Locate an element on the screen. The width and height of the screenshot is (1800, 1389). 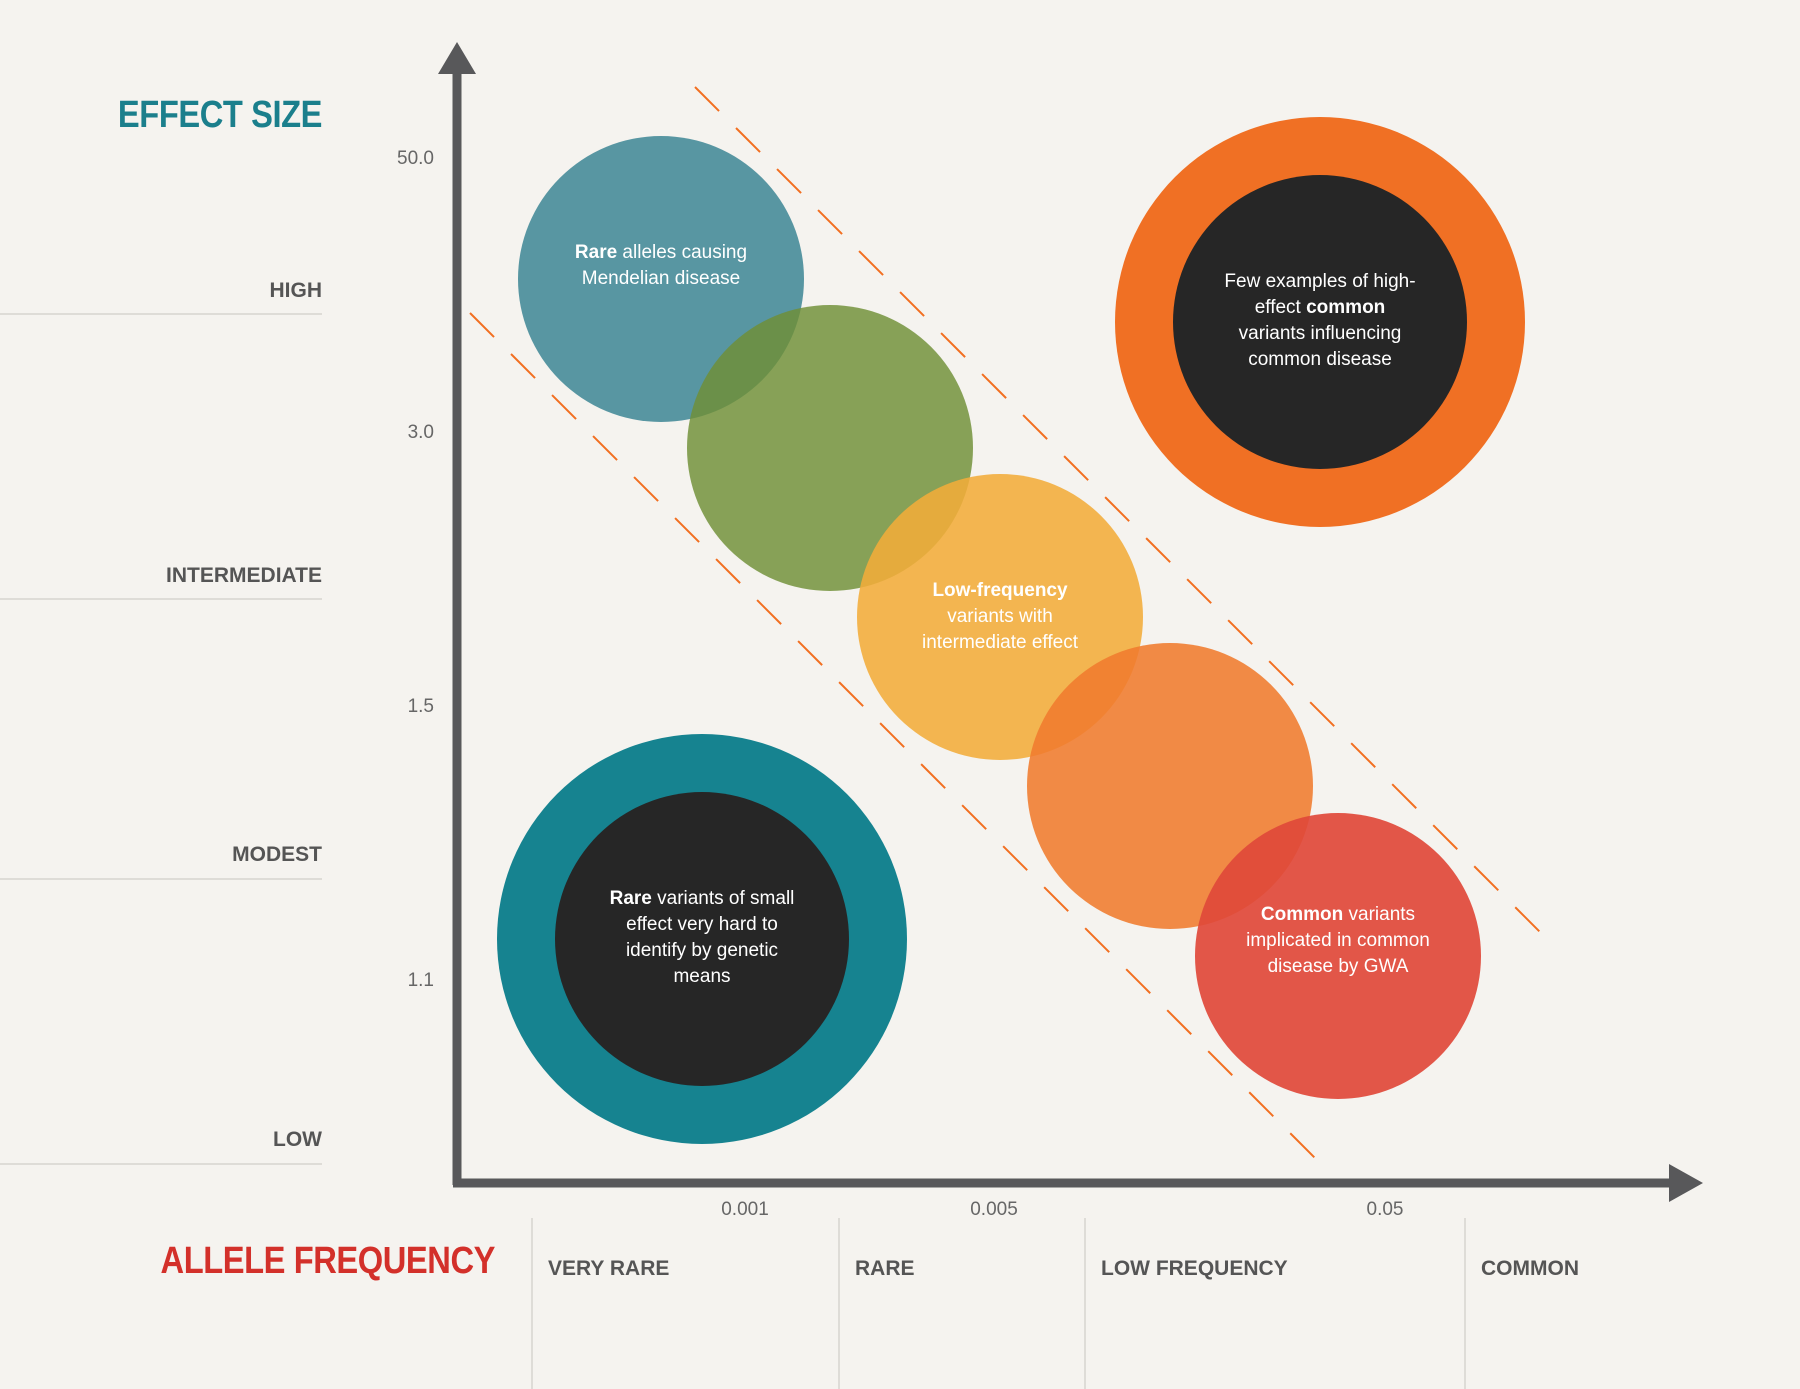
effect-level-high: HIGH is located at coordinates (296, 290).